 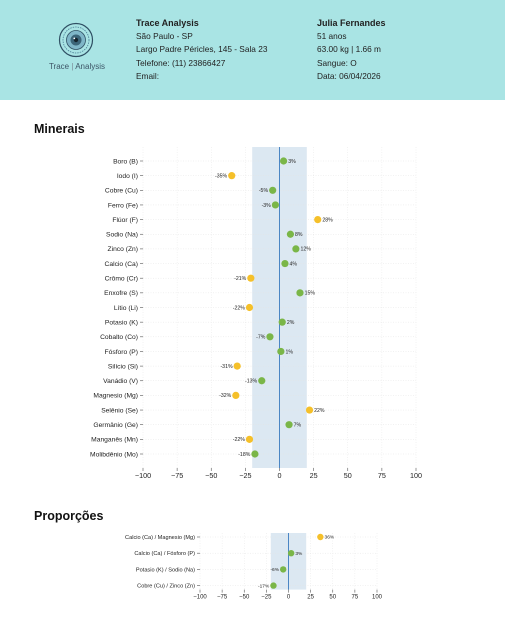 I want to click on category-label: Ferro (Fe), so click(x=123, y=205).